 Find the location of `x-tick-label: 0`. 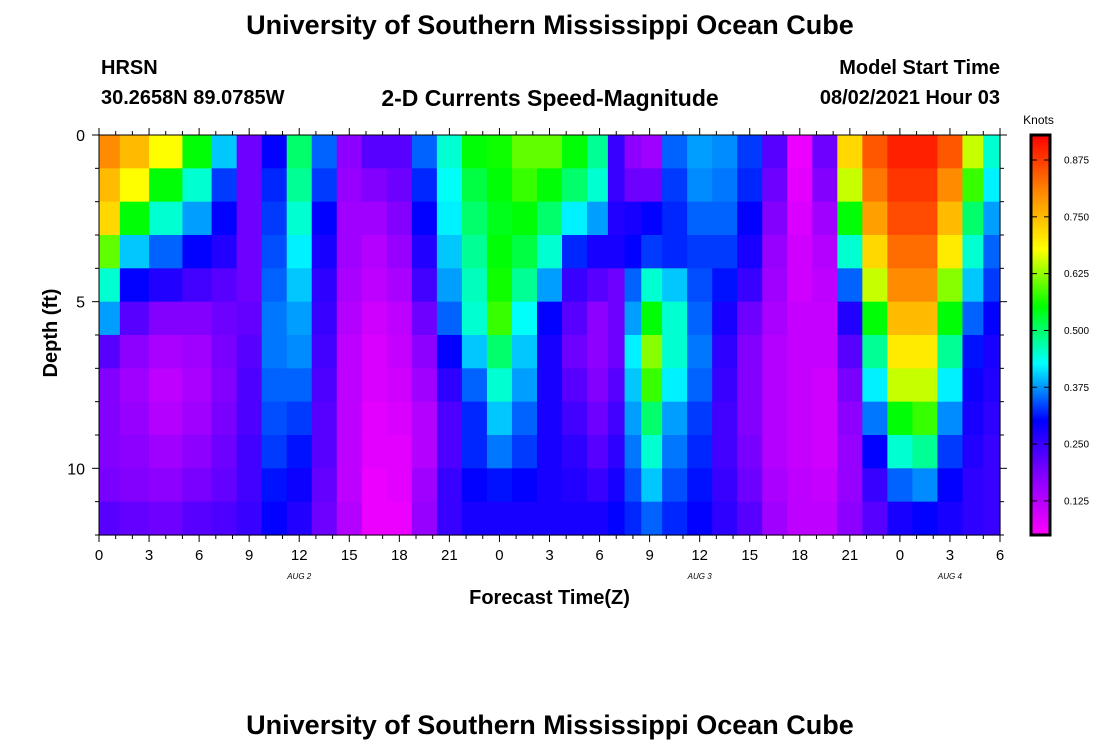

x-tick-label: 0 is located at coordinates (900, 555).